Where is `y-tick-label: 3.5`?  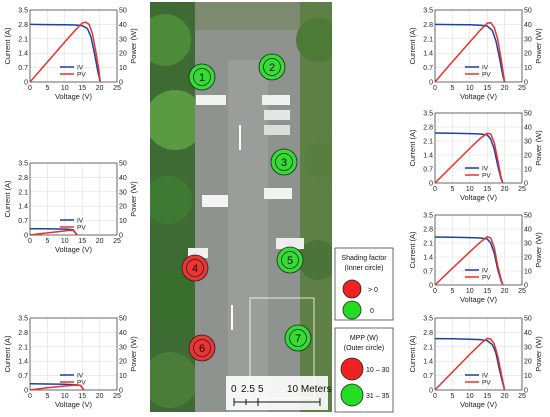 y-tick-label: 3.5 is located at coordinates (428, 11).